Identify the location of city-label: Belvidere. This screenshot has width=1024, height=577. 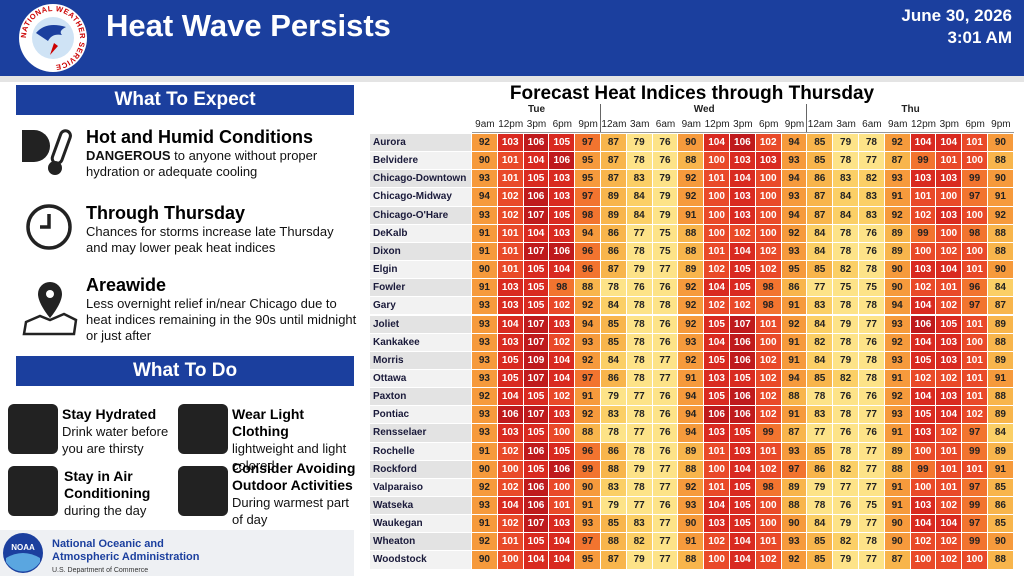
(420, 161).